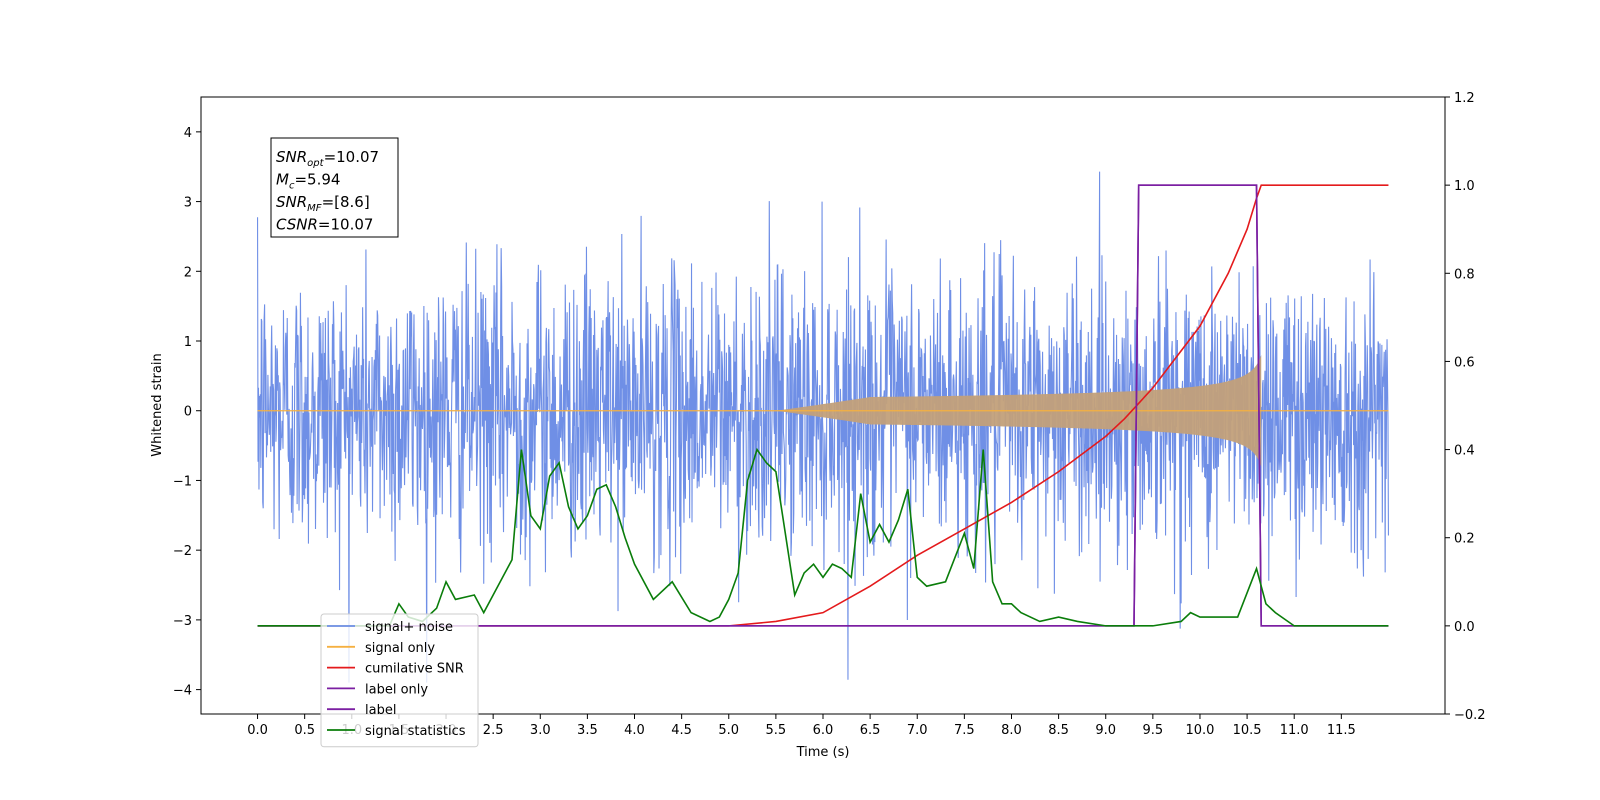  I want to click on x-tick-label: 10.5, so click(1247, 730).